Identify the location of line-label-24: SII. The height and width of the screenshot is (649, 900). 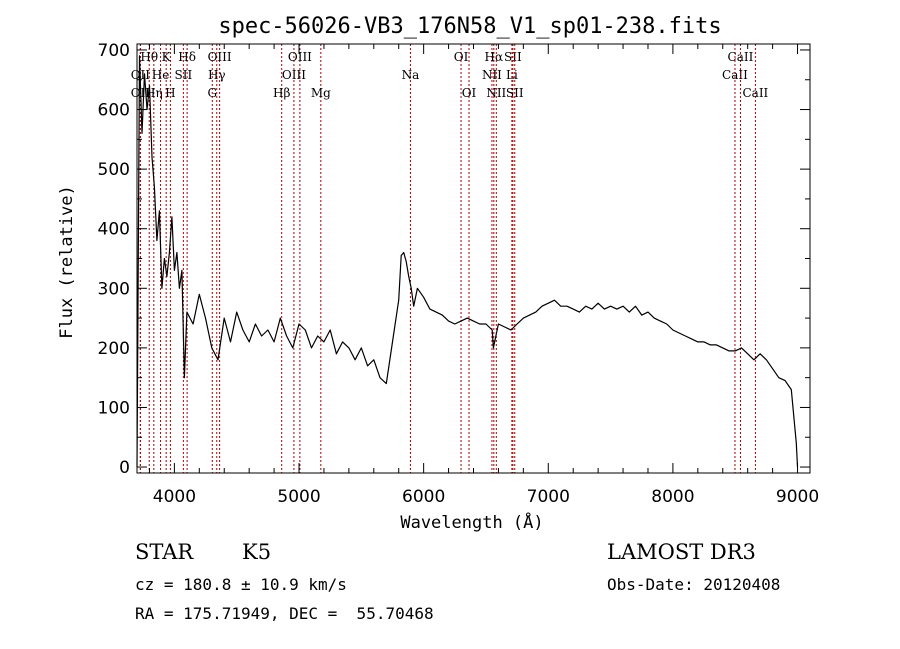
(515, 93).